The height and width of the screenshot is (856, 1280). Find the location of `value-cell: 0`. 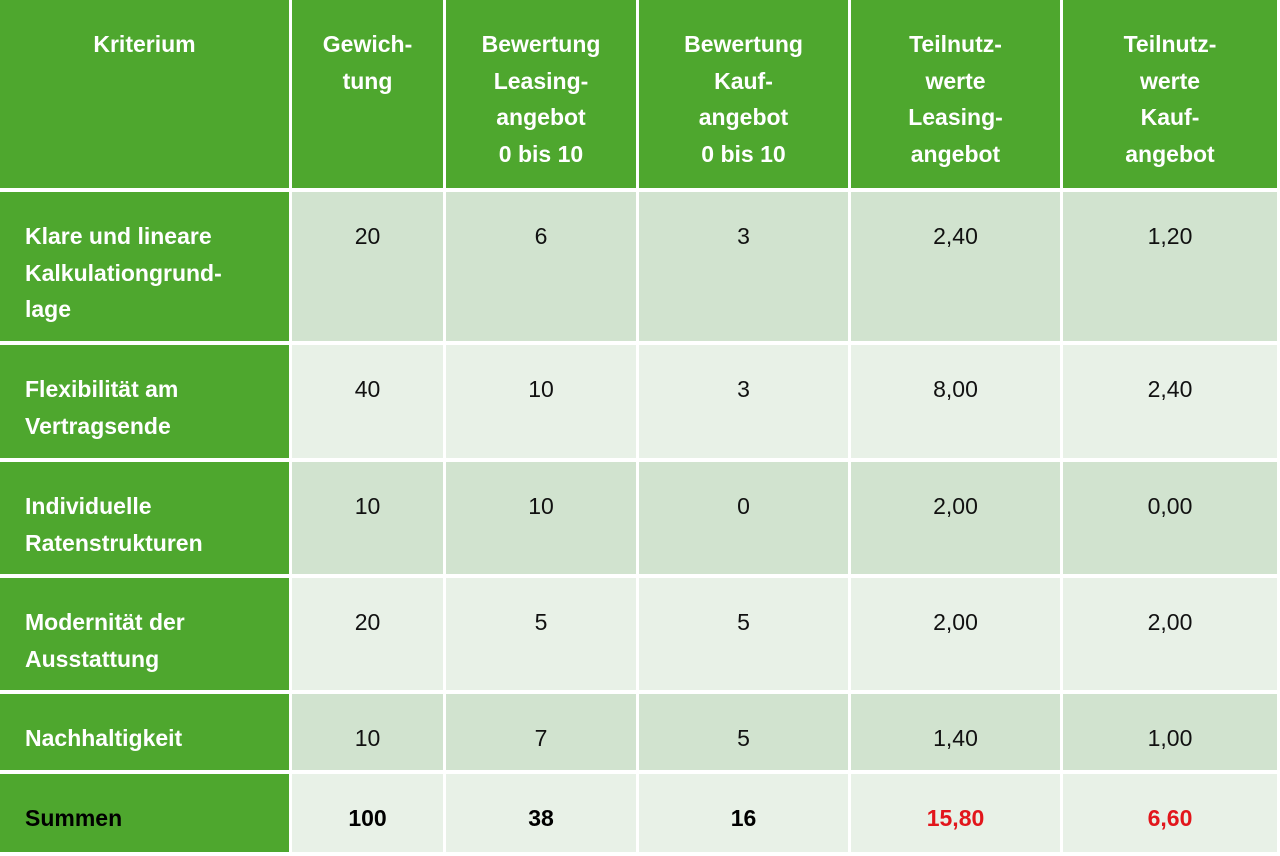

value-cell: 0 is located at coordinates (745, 520).